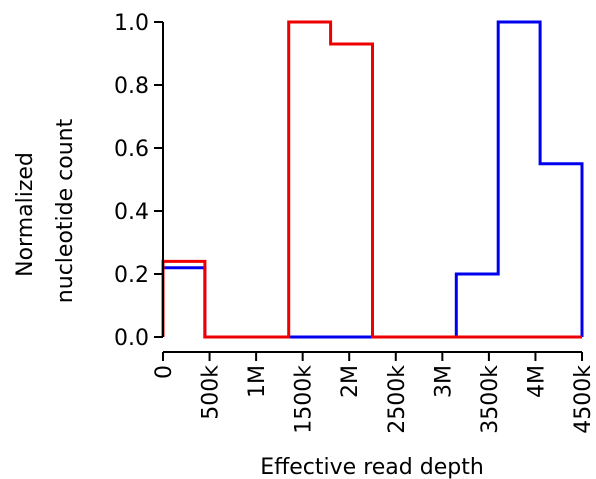 The height and width of the screenshot is (479, 596). Describe the element at coordinates (490, 399) in the screenshot. I see `x-tick-label: 3500k` at that location.